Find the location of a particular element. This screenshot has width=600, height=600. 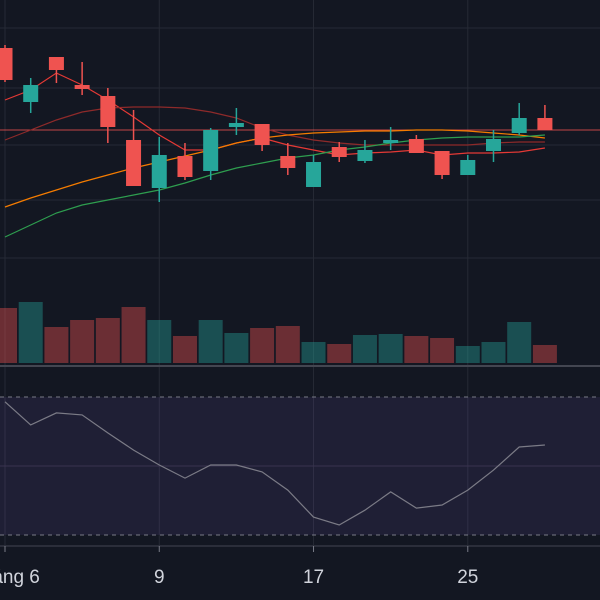

x-tick-label: 9 is located at coordinates (159, 577).